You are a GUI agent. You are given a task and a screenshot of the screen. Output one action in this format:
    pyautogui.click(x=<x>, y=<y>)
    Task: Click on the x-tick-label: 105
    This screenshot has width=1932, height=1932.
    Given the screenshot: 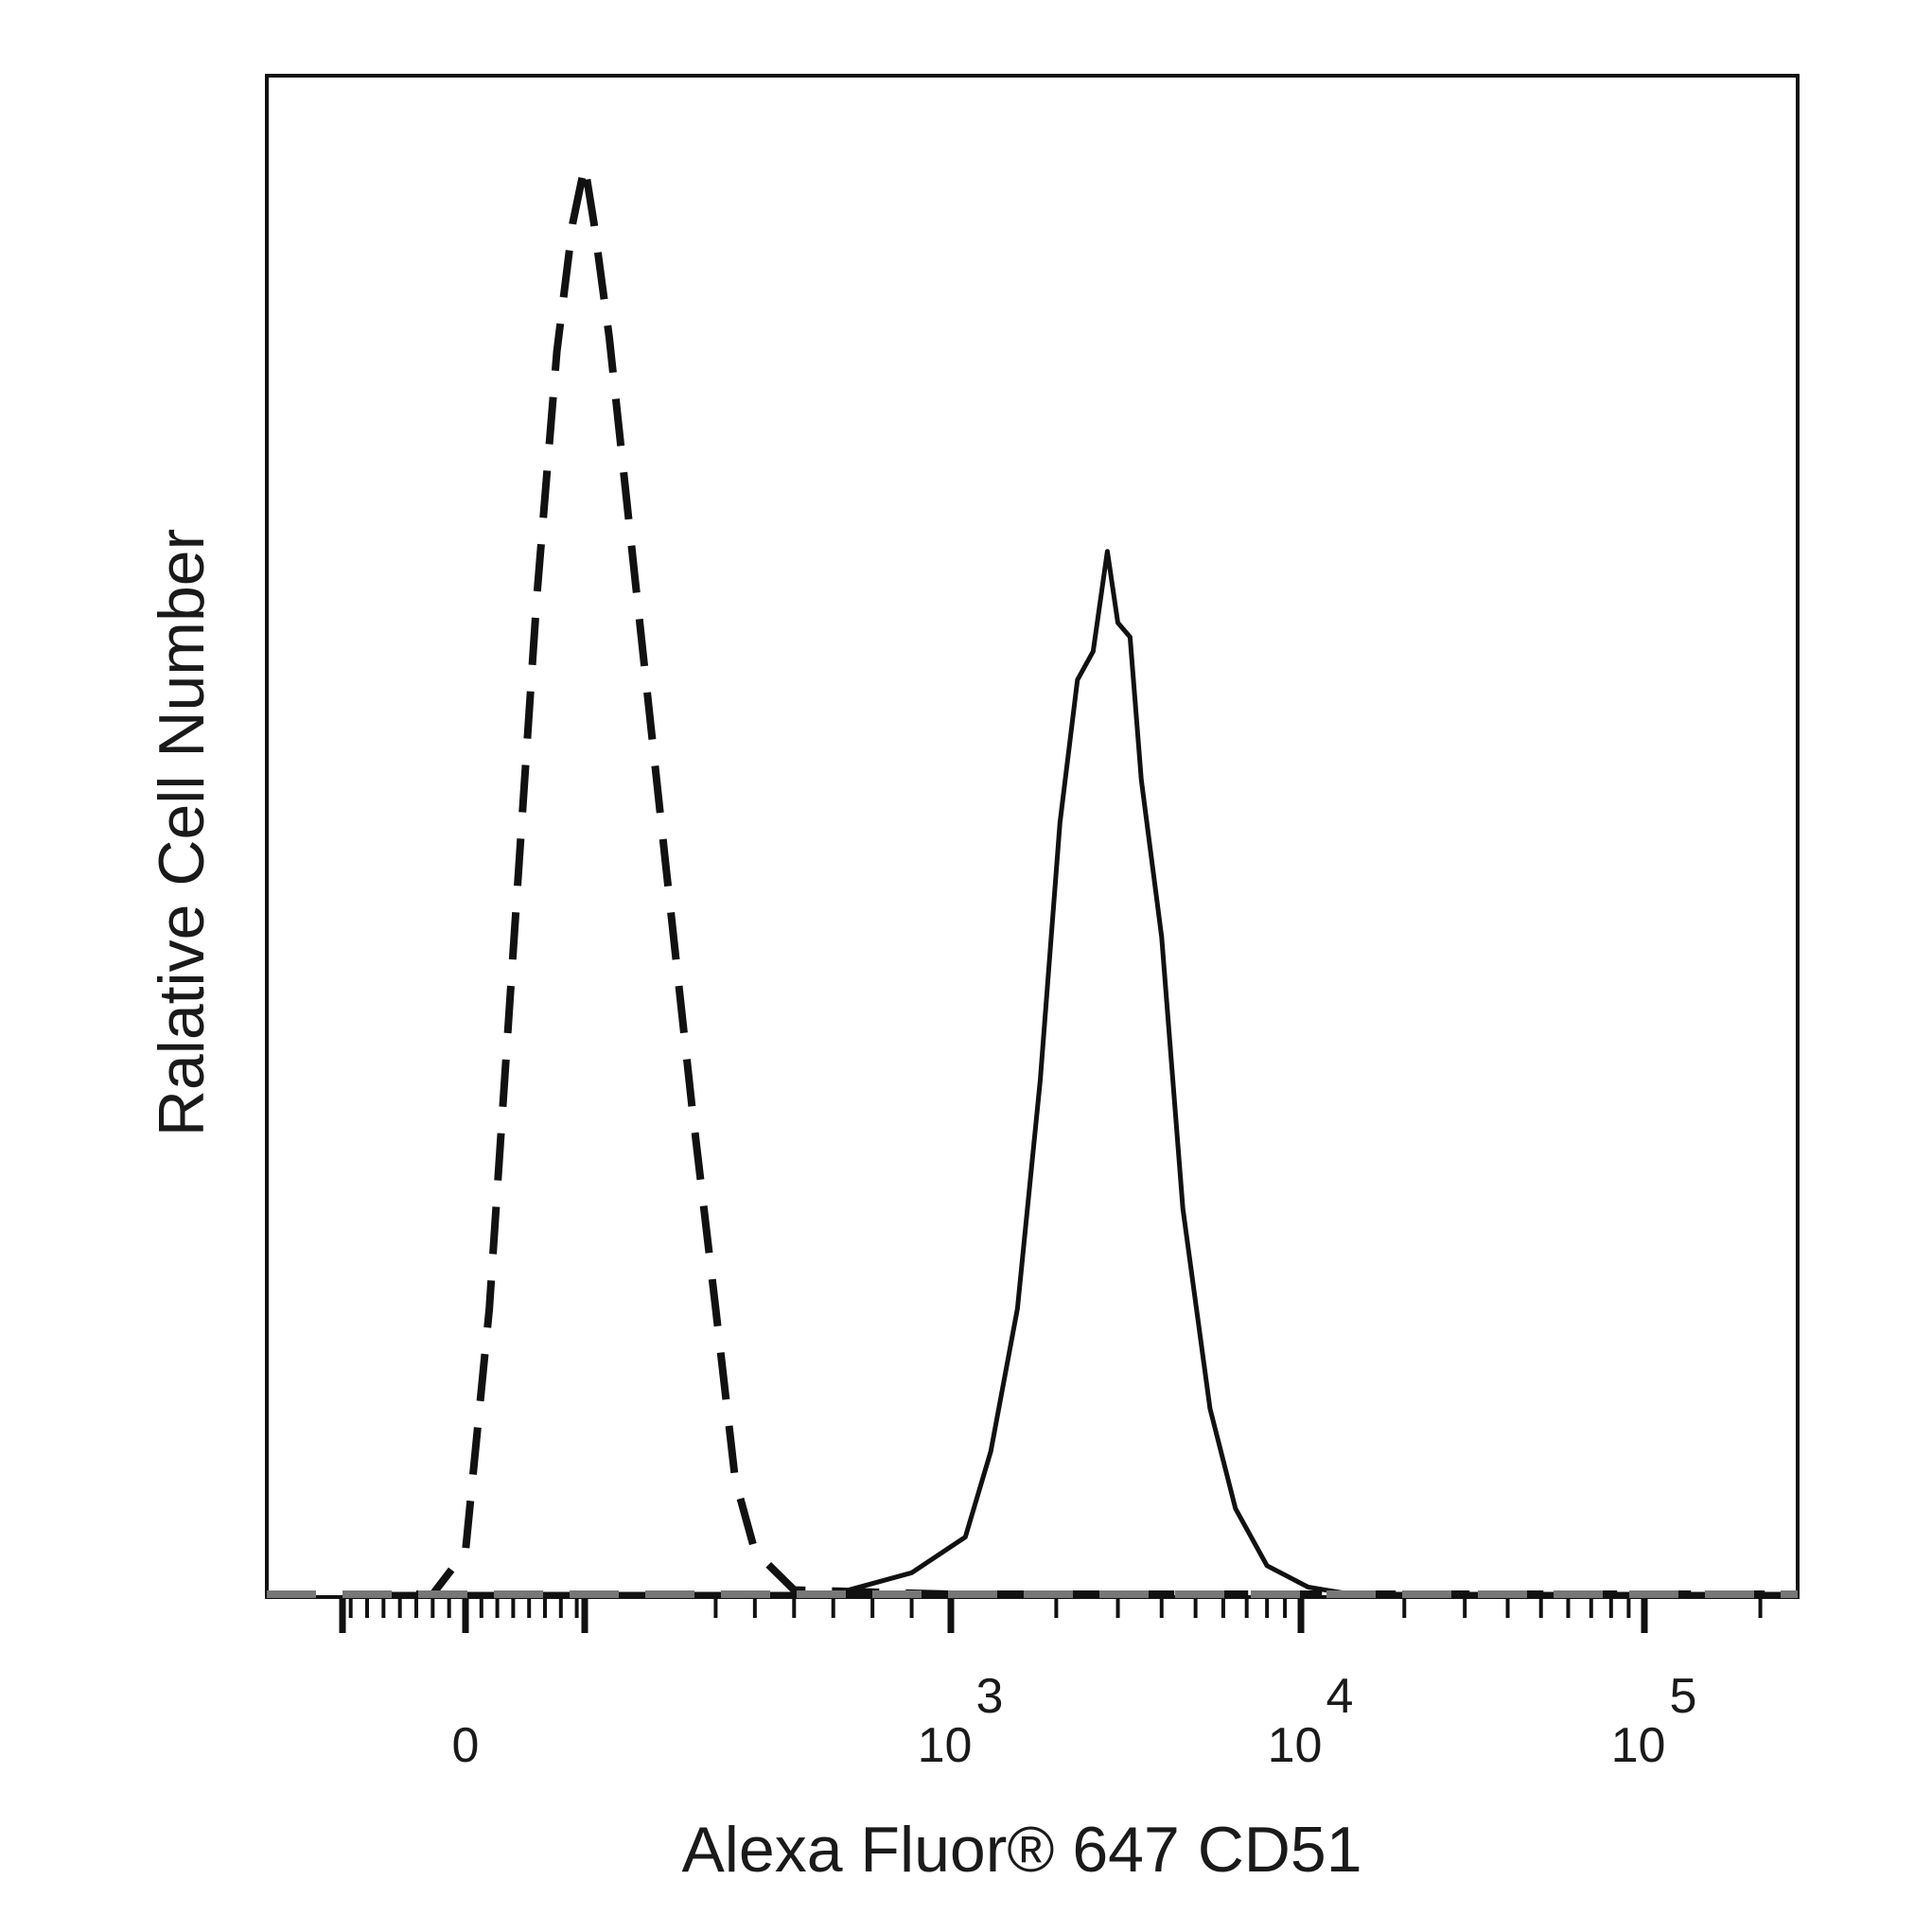 What is the action you would take?
    pyautogui.click(x=1654, y=1721)
    